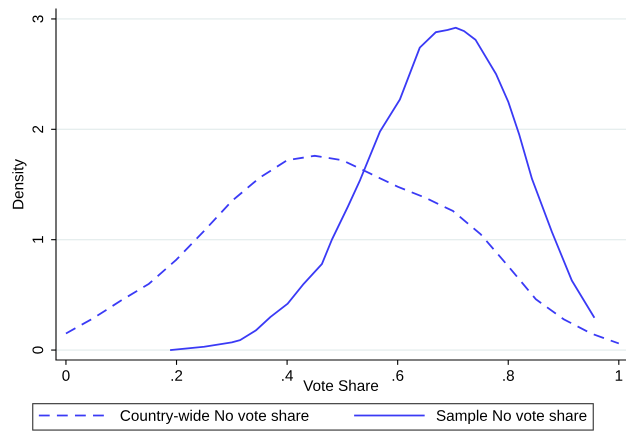  I want to click on y-tick-label: 0, so click(38, 350).